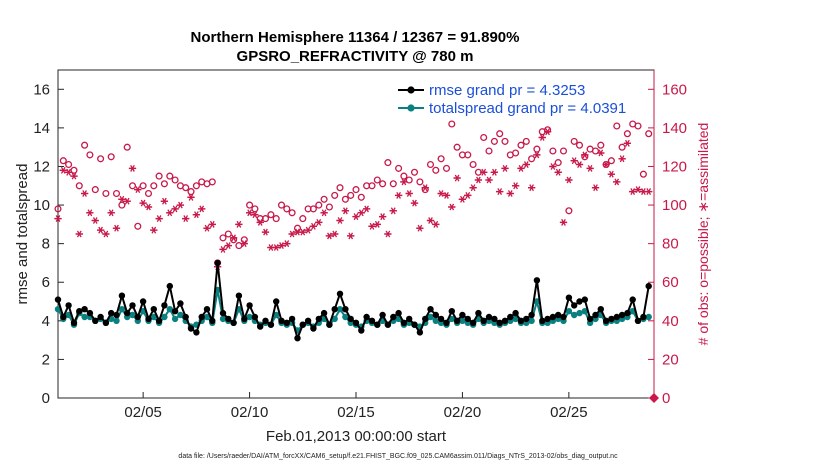 This screenshot has width=830, height=470. I want to click on y-axis-right-label: # of obs: o=possible; ∗=assimilated, so click(703, 234).